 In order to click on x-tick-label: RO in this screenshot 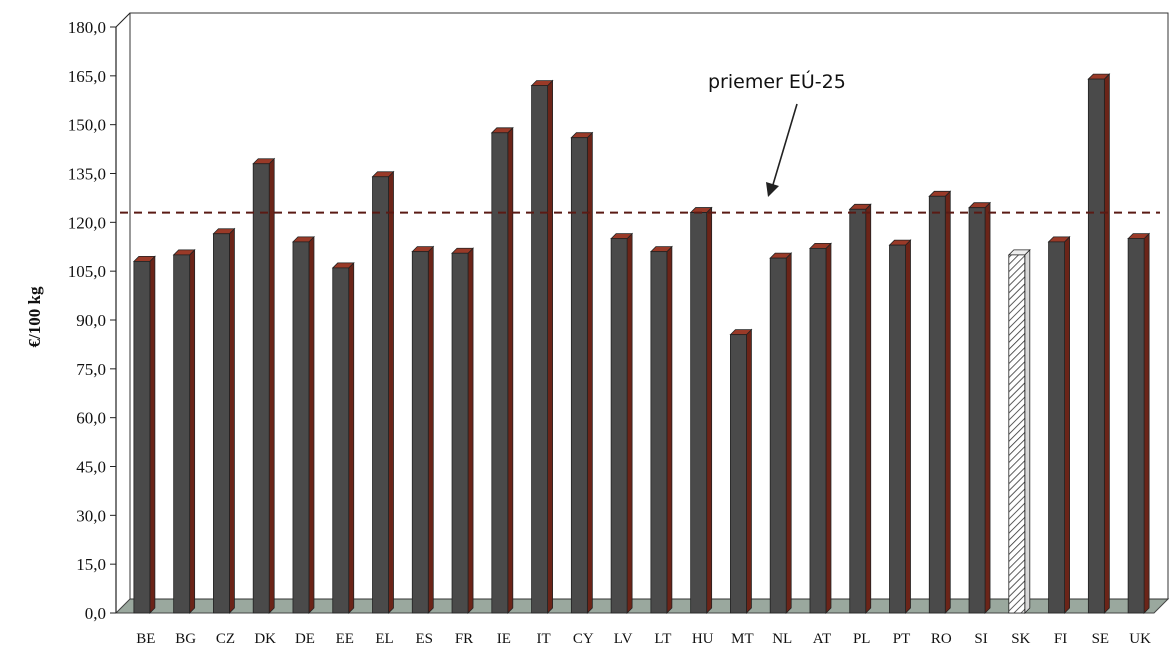, I will do `click(941, 639)`.